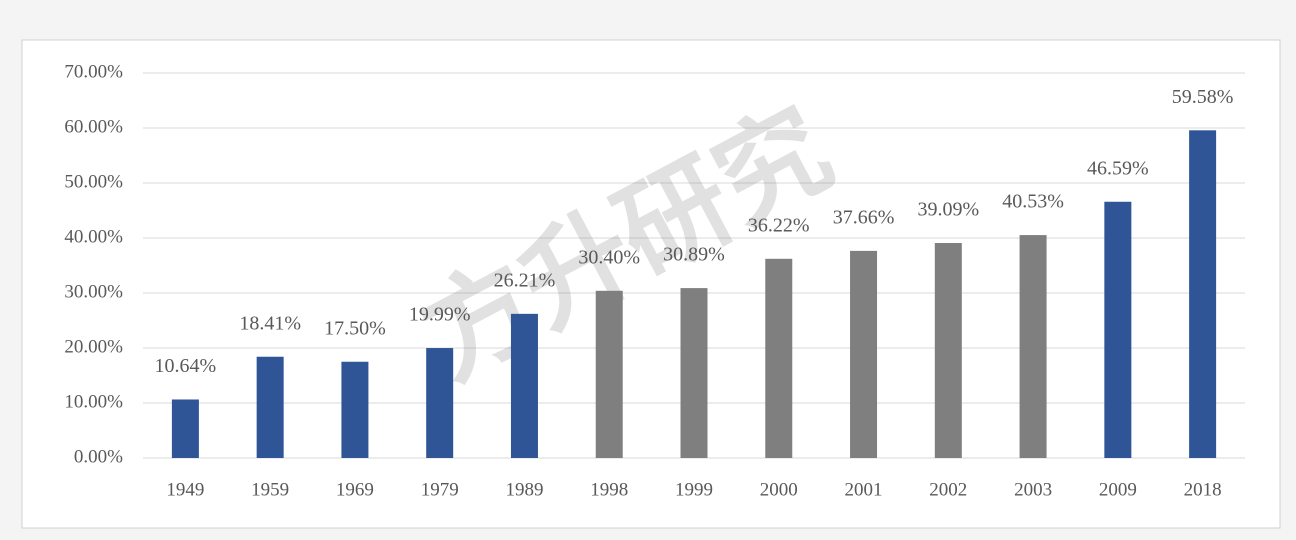 The width and height of the screenshot is (1296, 540). I want to click on value-label: 37.66%, so click(864, 217).